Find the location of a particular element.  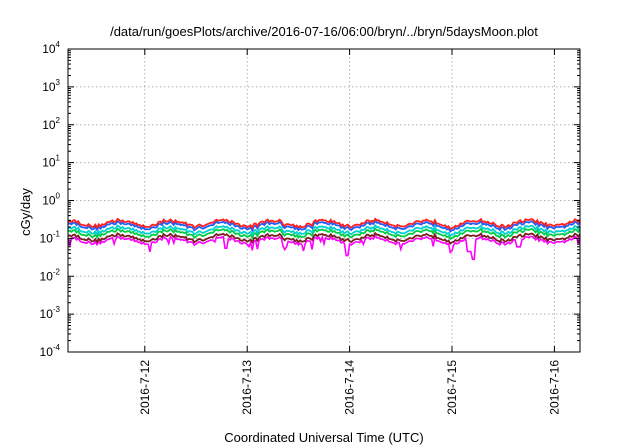

y-tick-label: 10⁴ is located at coordinates (51, 48).